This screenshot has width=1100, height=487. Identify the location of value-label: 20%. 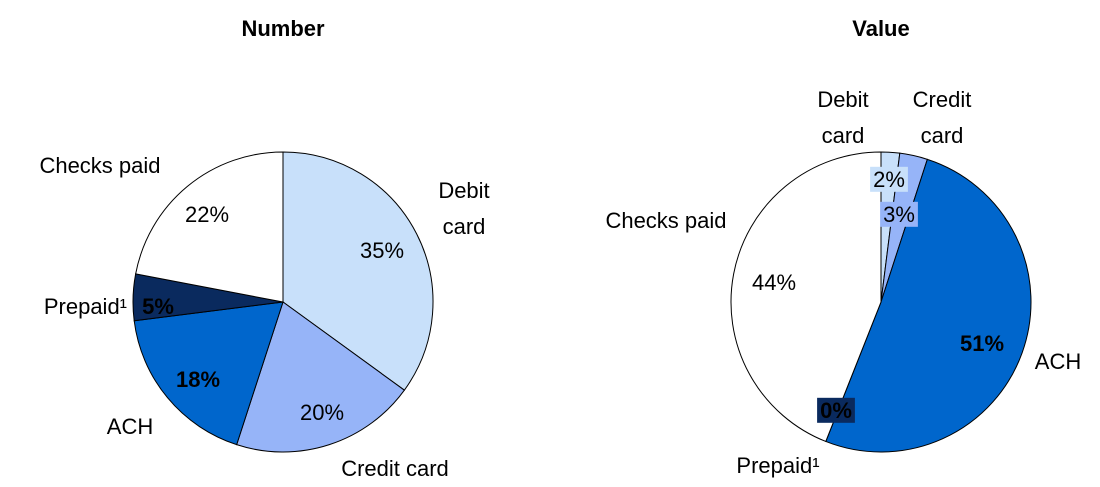
(322, 412).